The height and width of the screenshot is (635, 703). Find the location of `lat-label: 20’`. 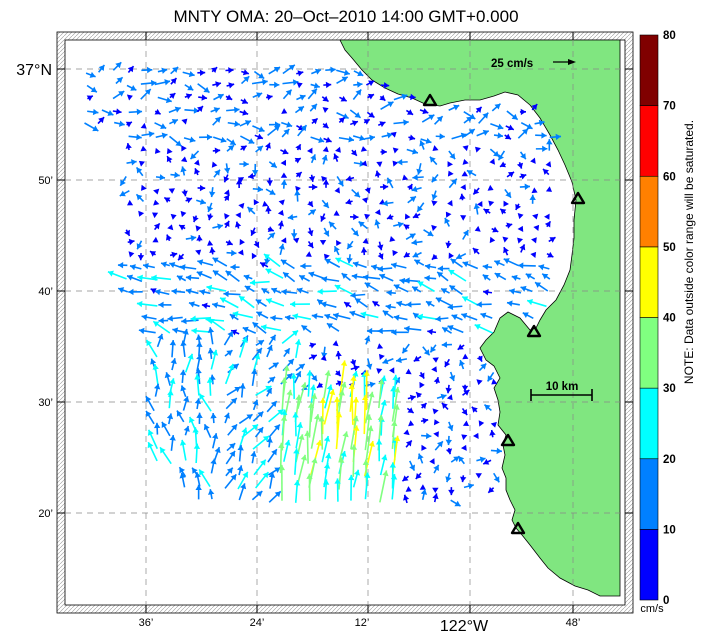

lat-label: 20’ is located at coordinates (45, 514).